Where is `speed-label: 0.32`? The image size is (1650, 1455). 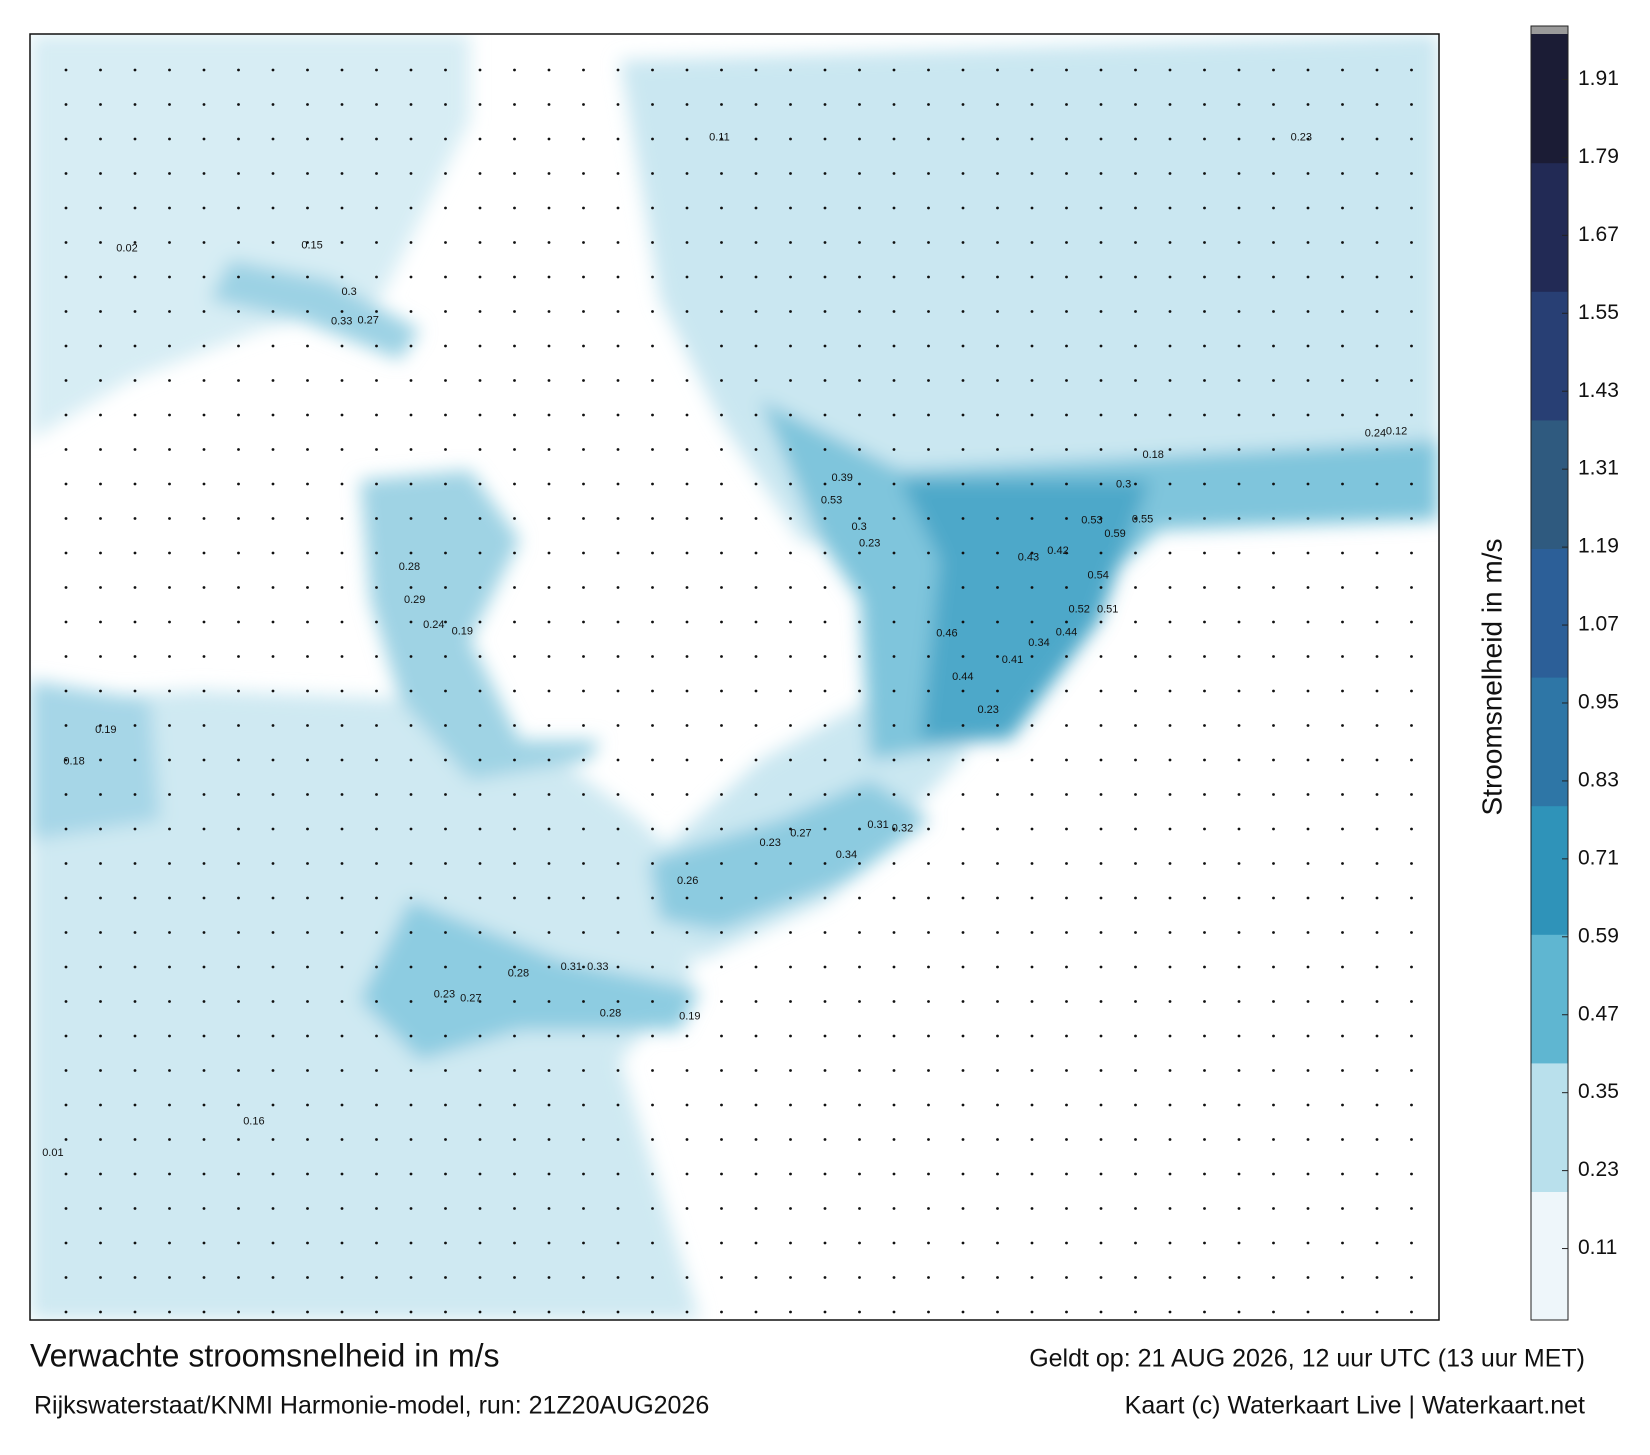 speed-label: 0.32 is located at coordinates (902, 828).